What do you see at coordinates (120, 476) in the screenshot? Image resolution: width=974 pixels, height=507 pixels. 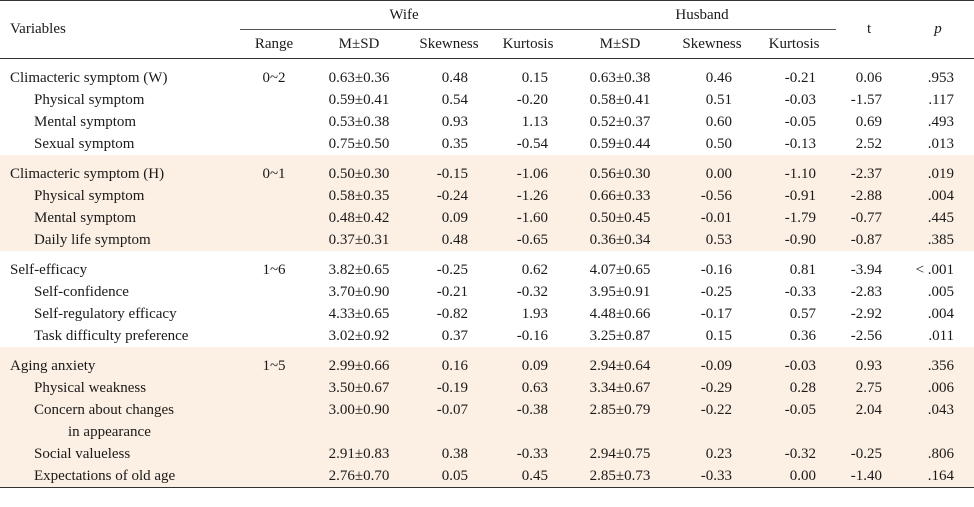 I see `variable-label: Expectations of old age` at bounding box center [120, 476].